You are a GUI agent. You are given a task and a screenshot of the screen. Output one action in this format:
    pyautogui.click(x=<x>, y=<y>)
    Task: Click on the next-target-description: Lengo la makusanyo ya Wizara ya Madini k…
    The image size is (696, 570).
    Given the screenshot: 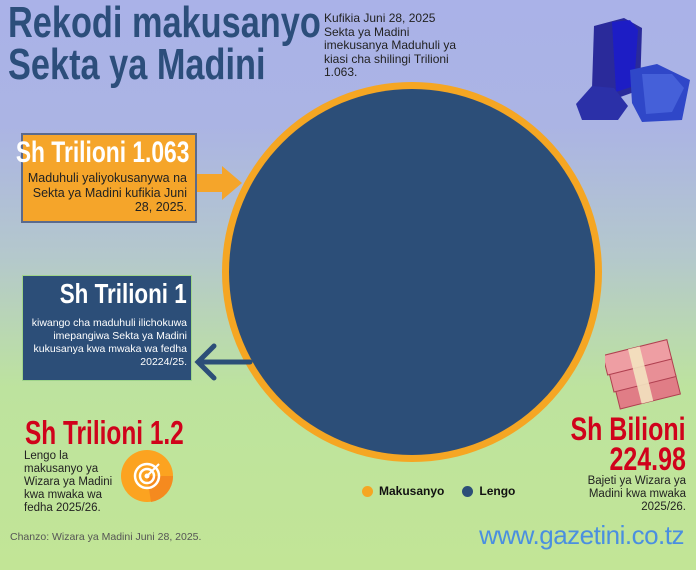 What is the action you would take?
    pyautogui.click(x=68, y=482)
    